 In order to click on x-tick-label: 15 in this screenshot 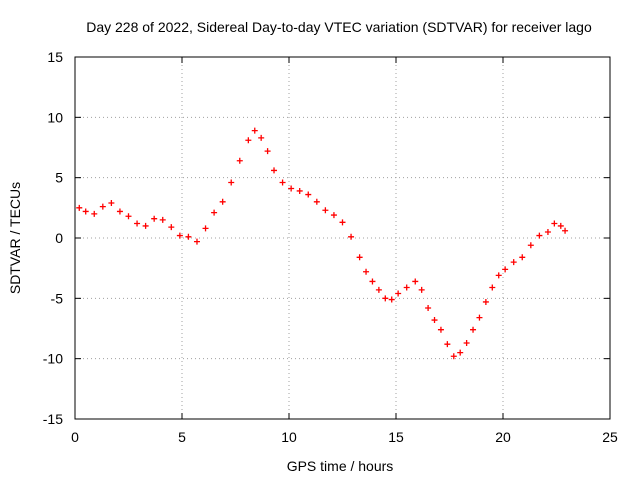, I will do `click(396, 437)`.